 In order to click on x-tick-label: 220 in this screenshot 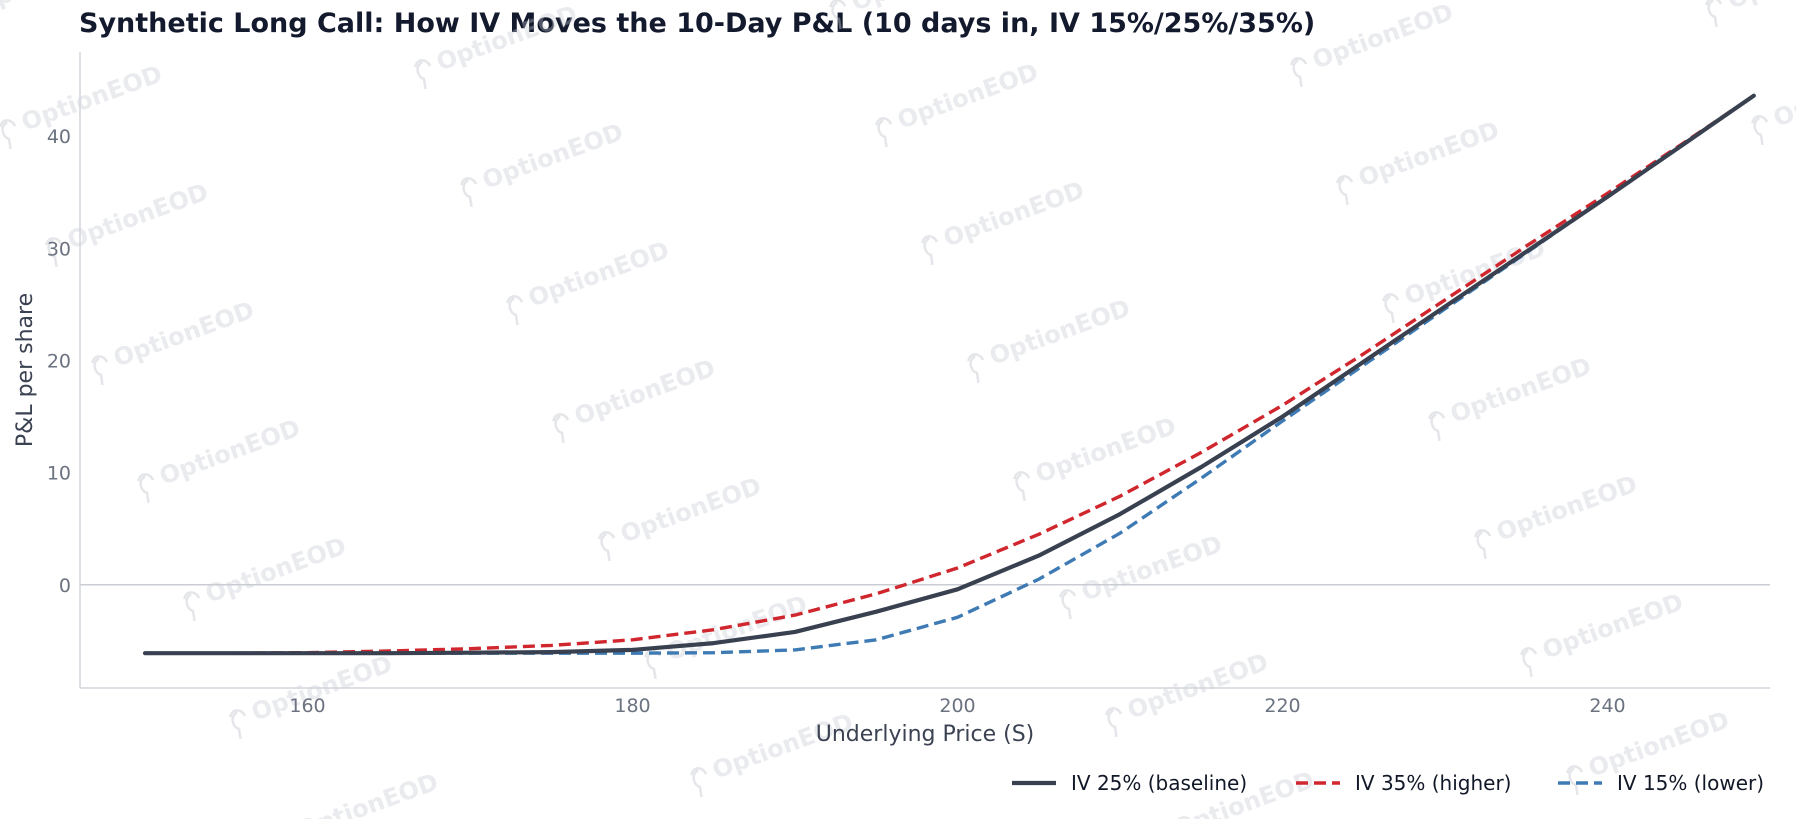, I will do `click(1282, 706)`.